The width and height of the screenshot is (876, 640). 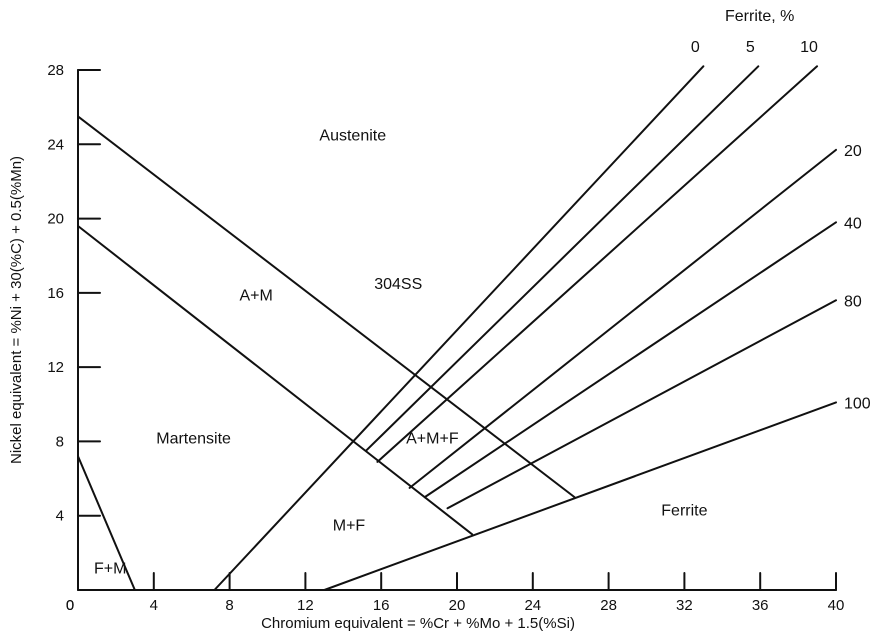 I want to click on ferrite-80-line, so click(x=641, y=404).